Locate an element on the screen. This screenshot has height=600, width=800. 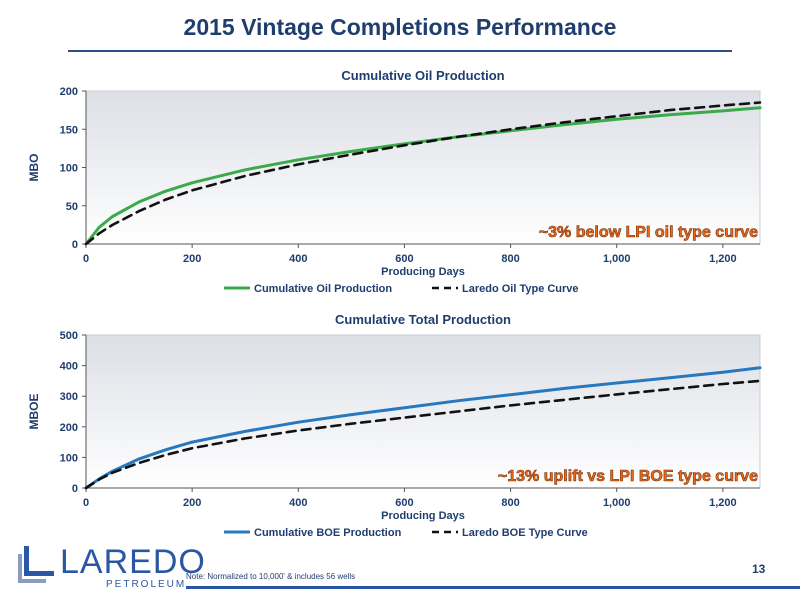
y-tick-label: 400 is located at coordinates (69, 367).